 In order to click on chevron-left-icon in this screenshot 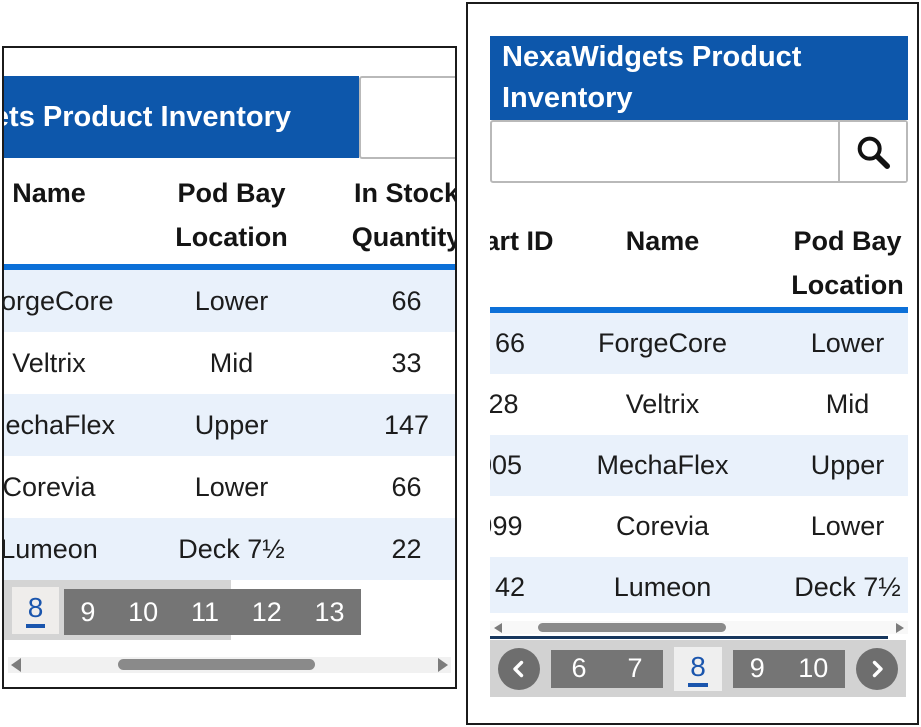, I will do `click(518, 668)`.